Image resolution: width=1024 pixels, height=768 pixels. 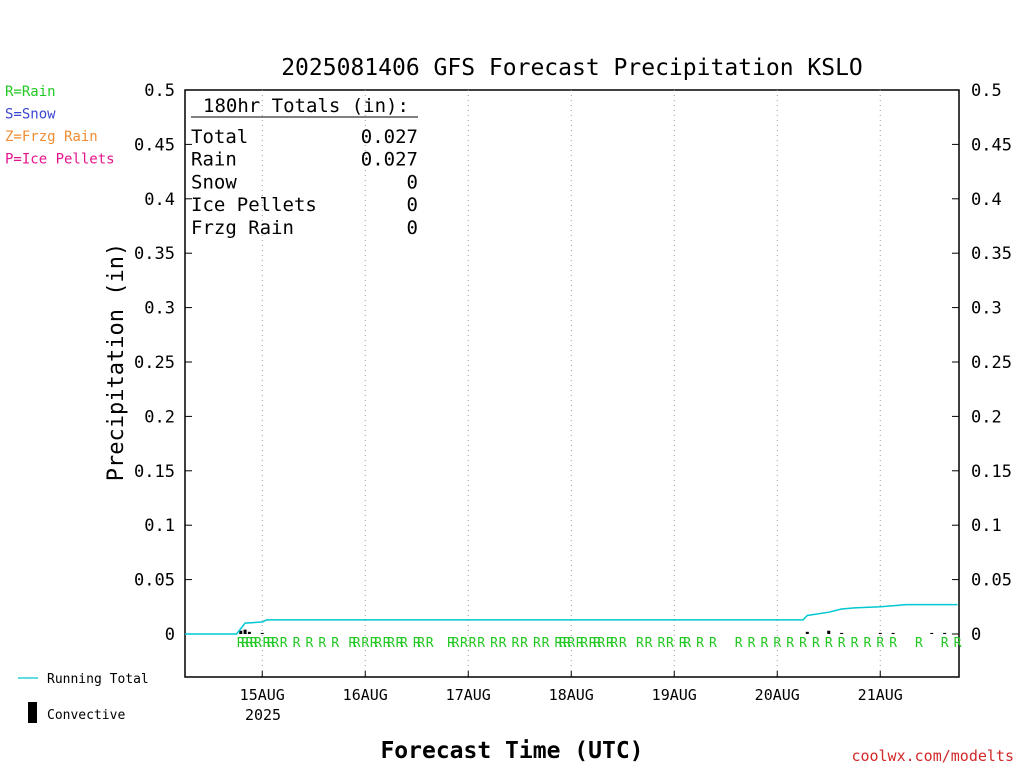 What do you see at coordinates (154, 363) in the screenshot?
I see `y-tick-label-left: 0.25` at bounding box center [154, 363].